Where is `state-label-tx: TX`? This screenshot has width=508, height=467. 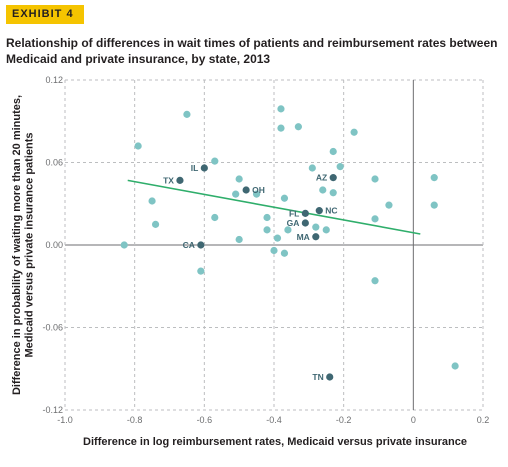
state-label-tx: TX is located at coordinates (168, 180).